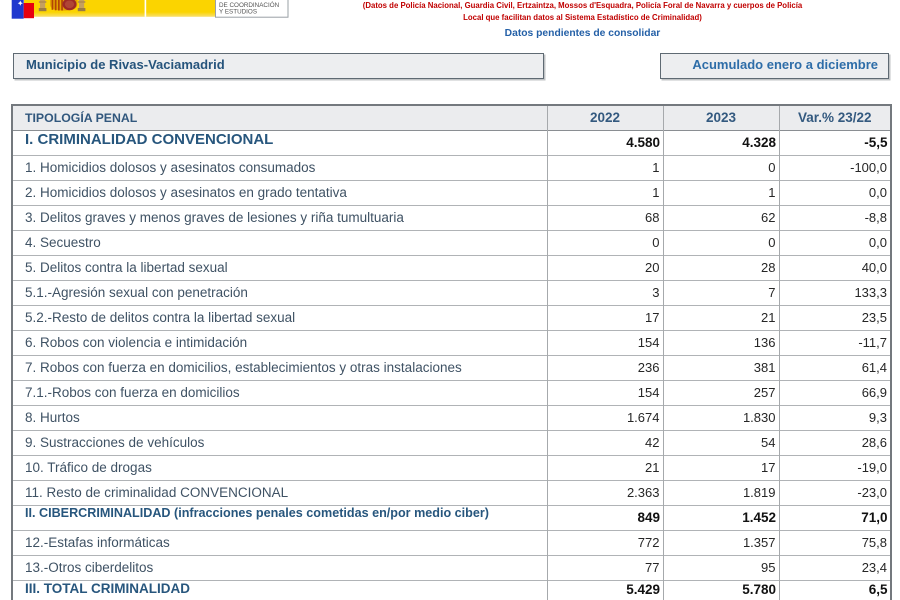 Image resolution: width=900 pixels, height=600 pixels. I want to click on svg-text: DE COORDINACIÓN, so click(249, 4).